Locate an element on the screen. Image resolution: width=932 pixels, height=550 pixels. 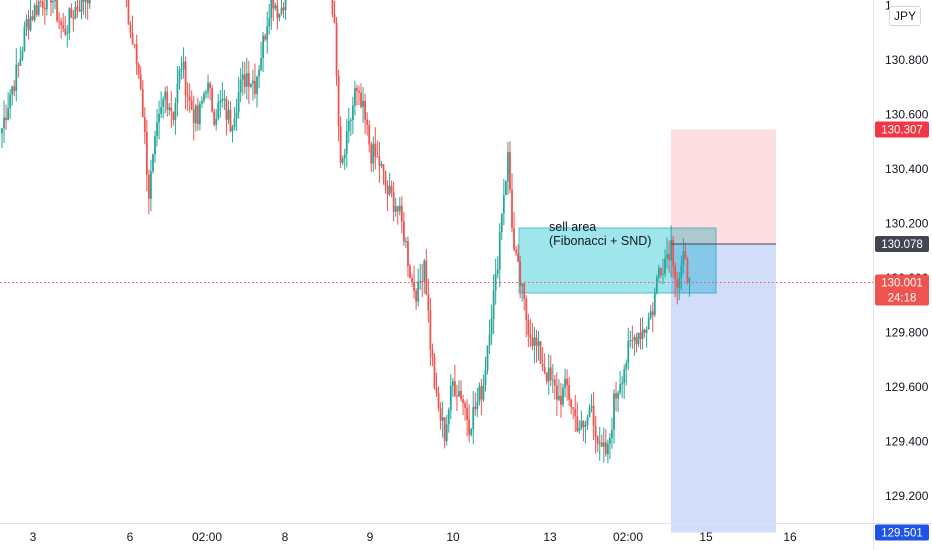
price-tick-label: 130.800 is located at coordinates (907, 60).